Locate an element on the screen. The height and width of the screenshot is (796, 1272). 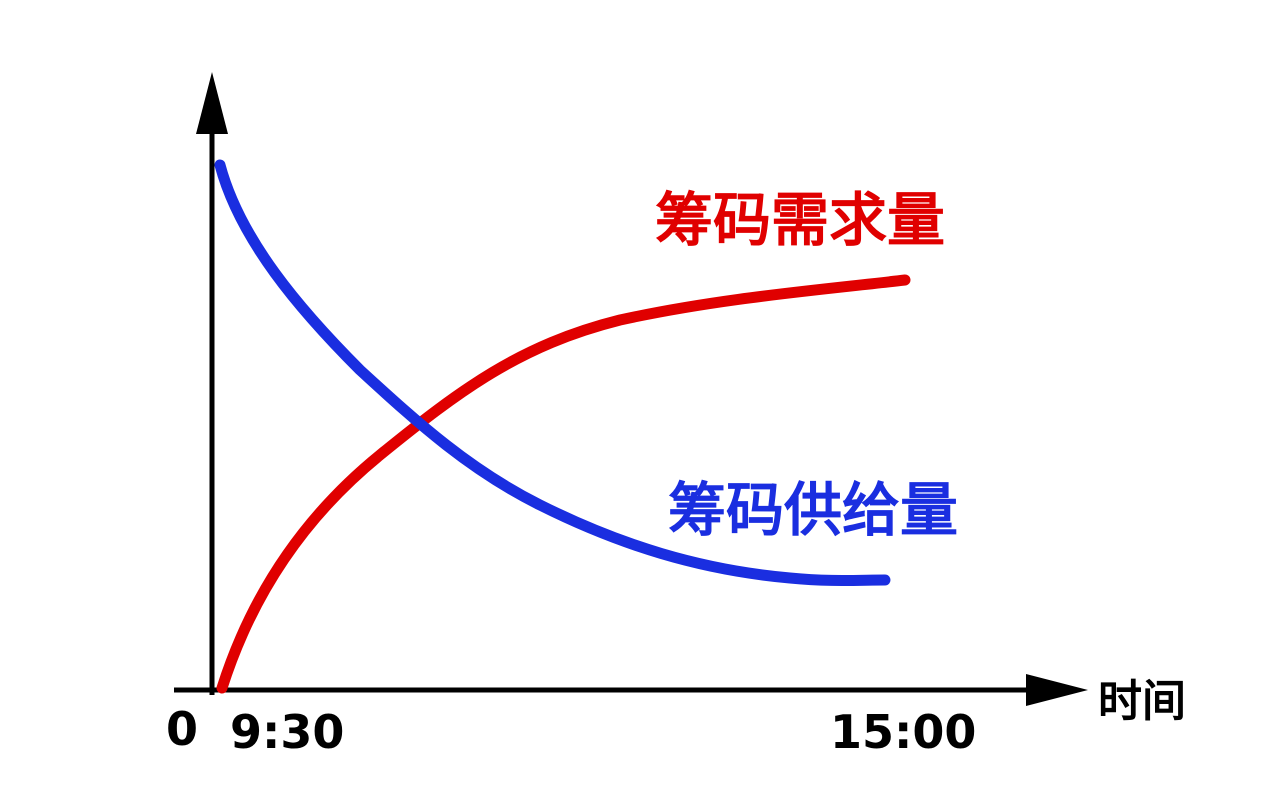
supply-label: 筹码供给量 is located at coordinates (813, 510).